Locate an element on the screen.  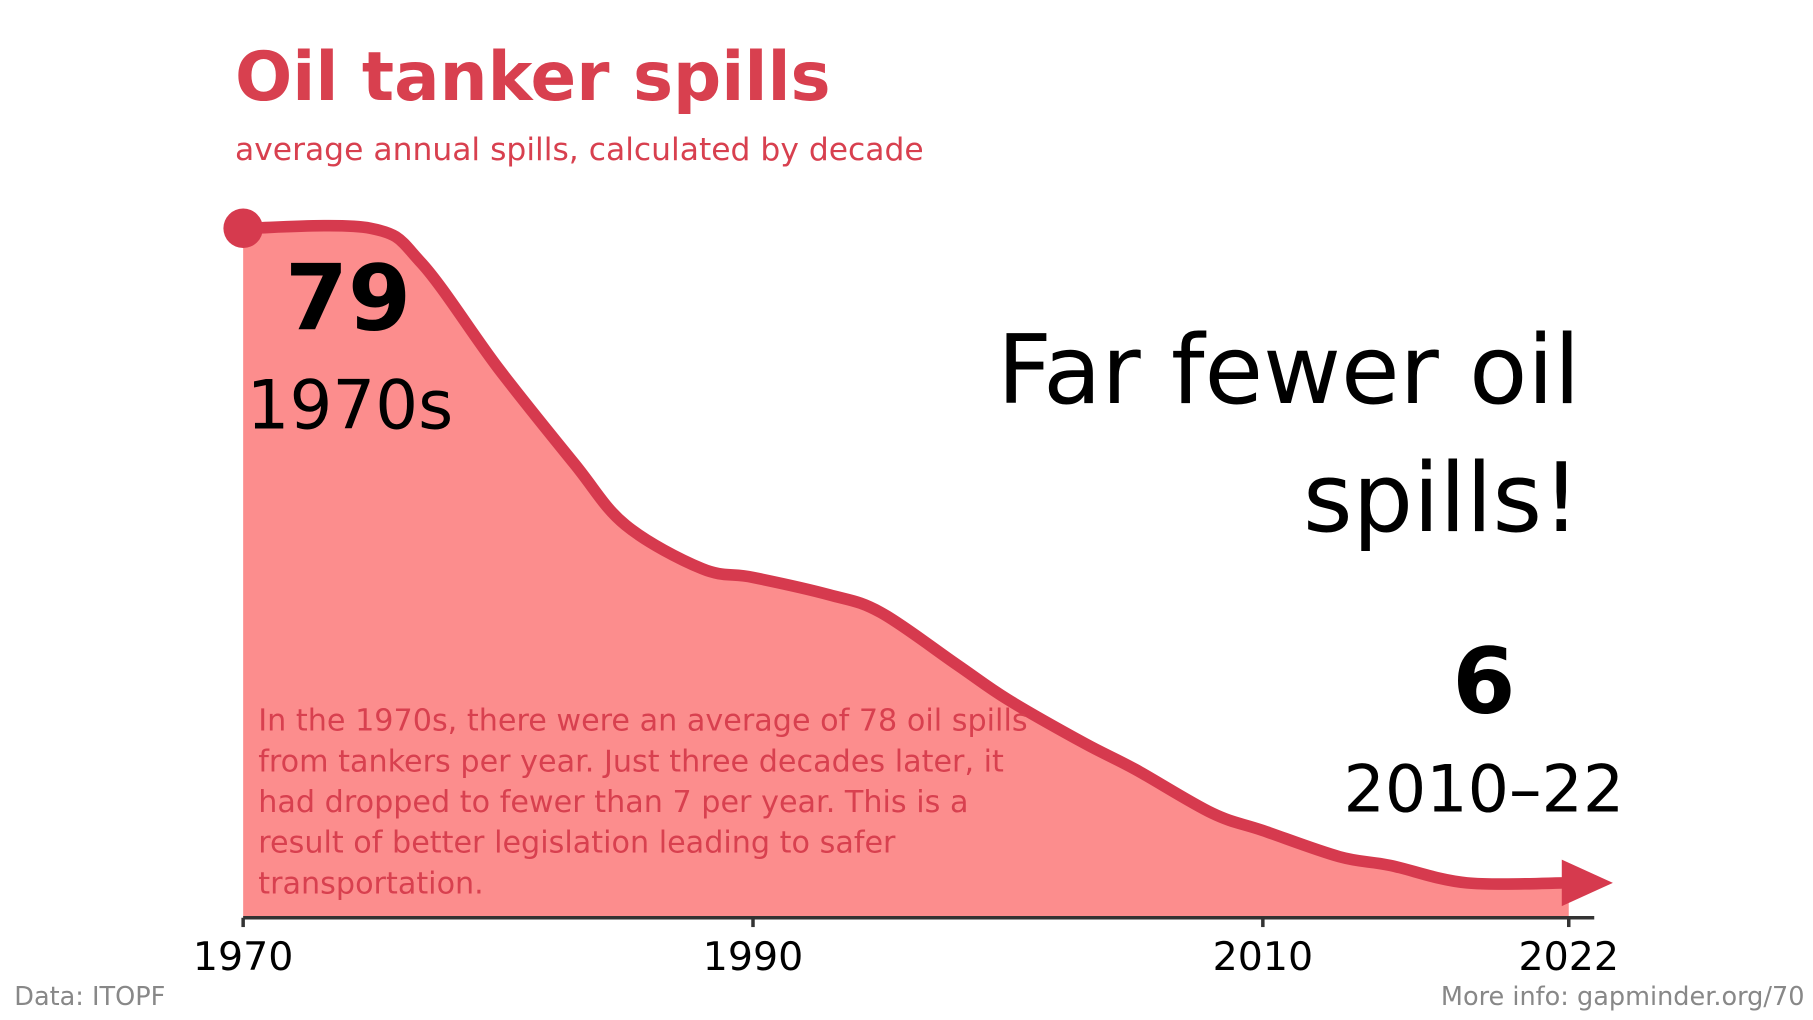
end-arrow is located at coordinates (1587, 883).